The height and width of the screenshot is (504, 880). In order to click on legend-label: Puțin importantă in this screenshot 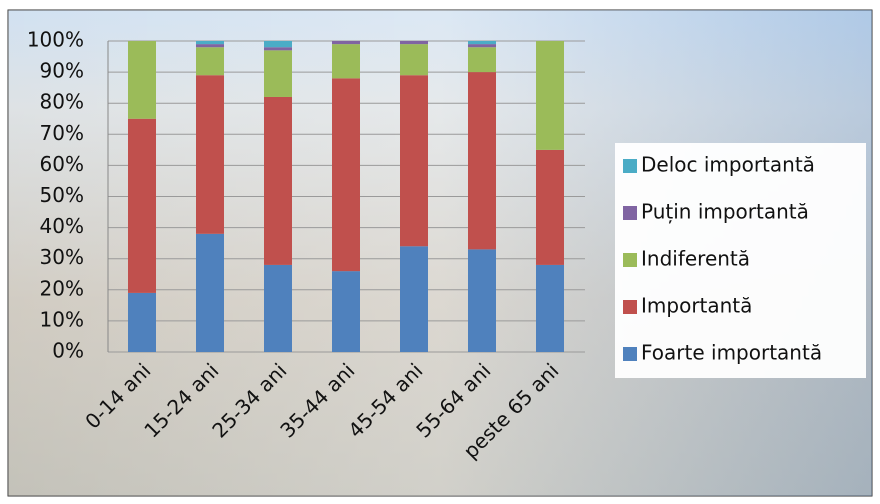, I will do `click(725, 212)`.